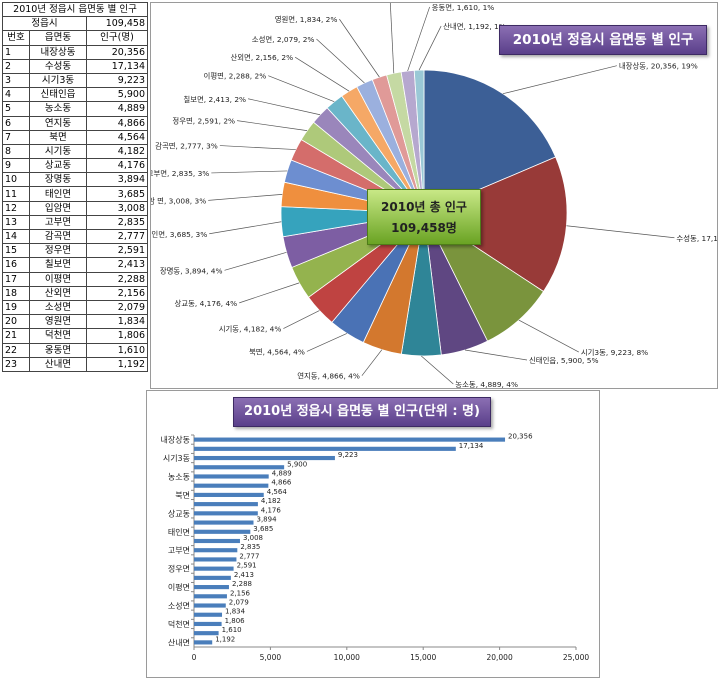 This screenshot has width=720, height=681. What do you see at coordinates (58, 322) in the screenshot?
I see `table-cell-district: 영원면` at bounding box center [58, 322].